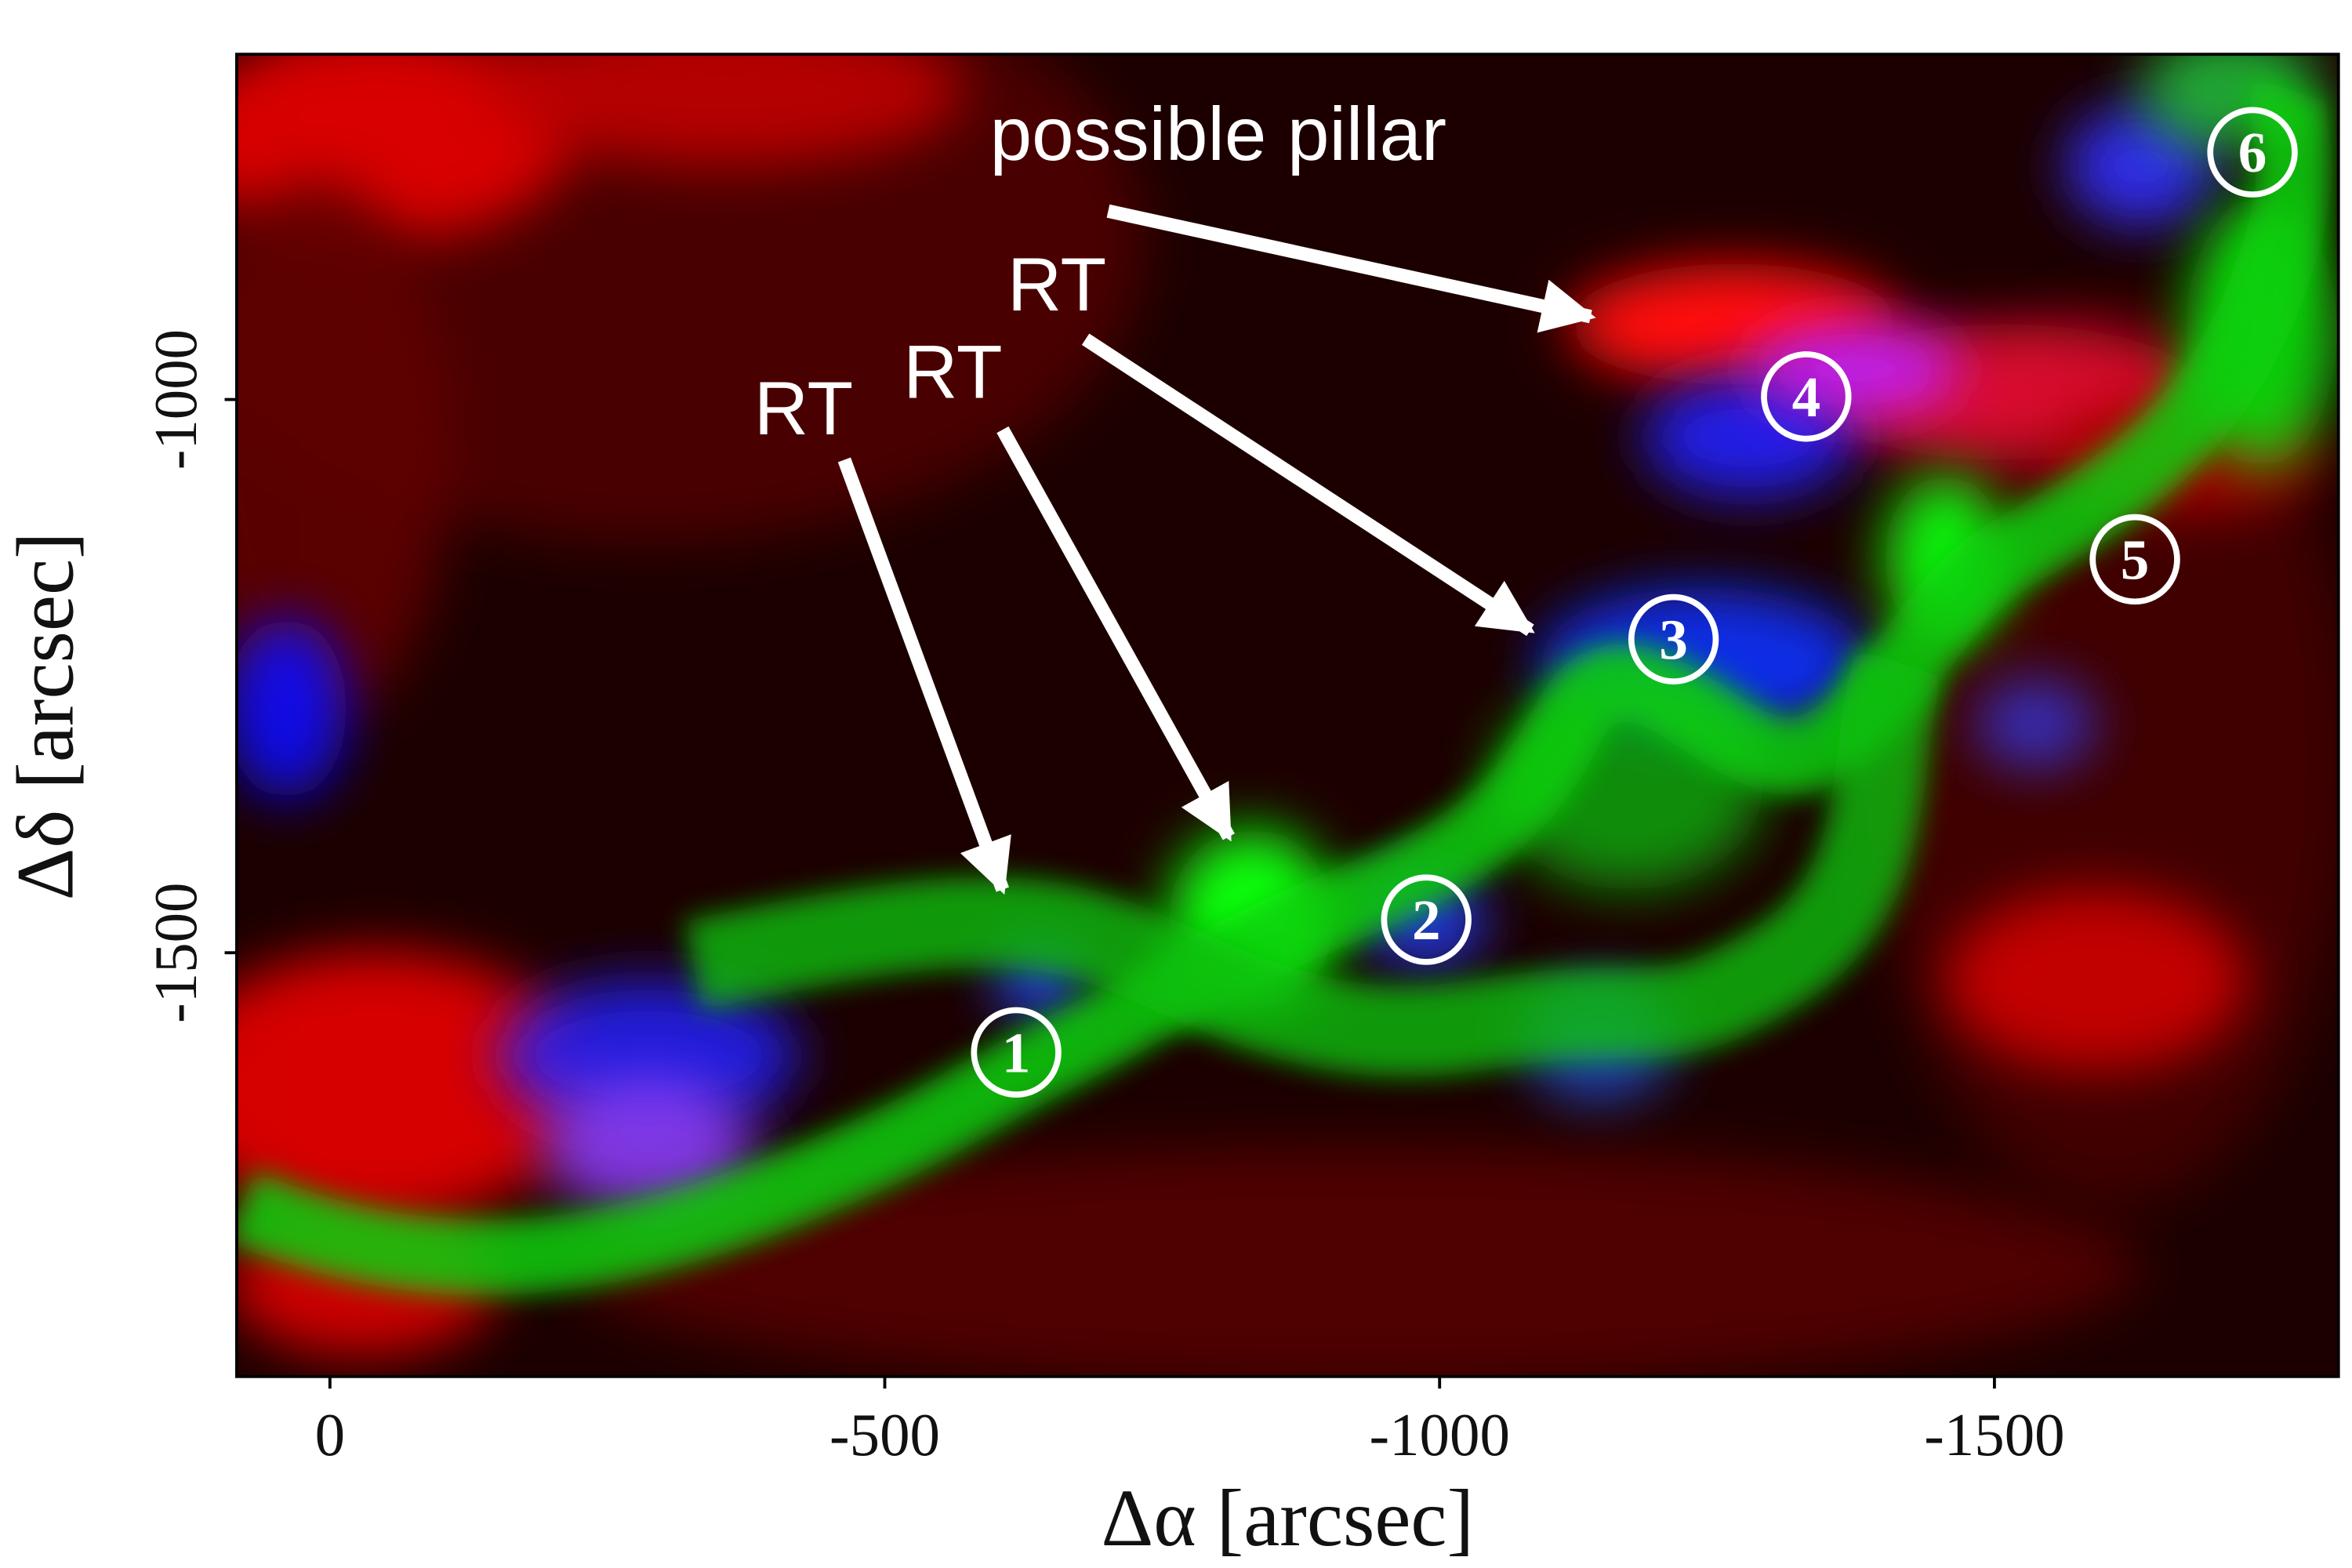  What do you see at coordinates (1439, 1434) in the screenshot?
I see `x-tick-label: -1000` at bounding box center [1439, 1434].